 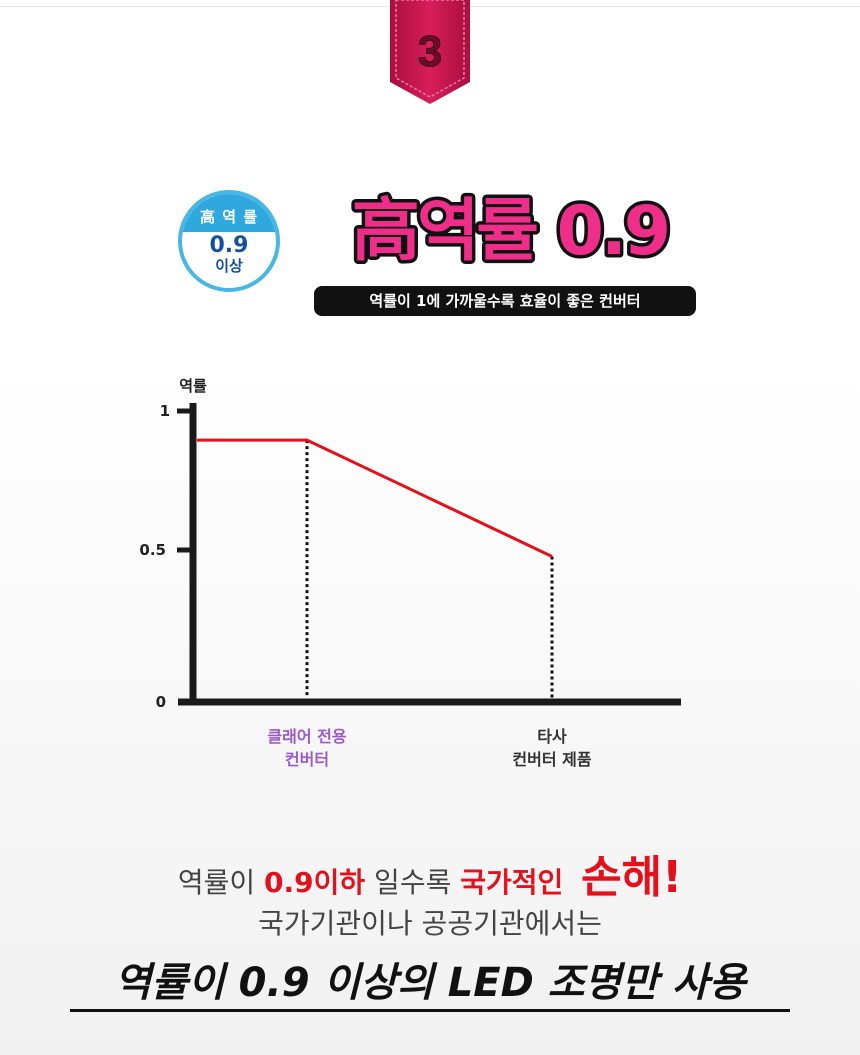 What do you see at coordinates (221, 882) in the screenshot?
I see `footer-line1-a: 역률이` at bounding box center [221, 882].